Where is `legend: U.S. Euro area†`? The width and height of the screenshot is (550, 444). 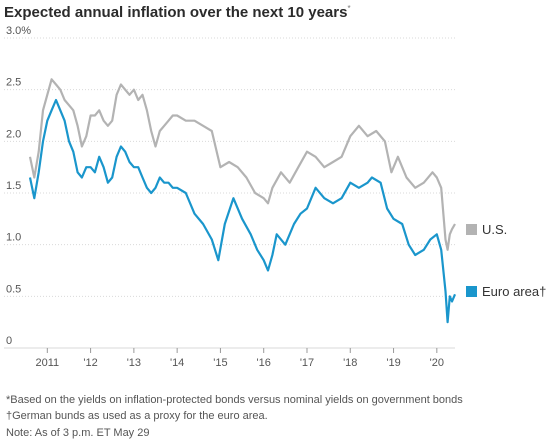
legend: U.S. Euro area† is located at coordinates (506, 260).